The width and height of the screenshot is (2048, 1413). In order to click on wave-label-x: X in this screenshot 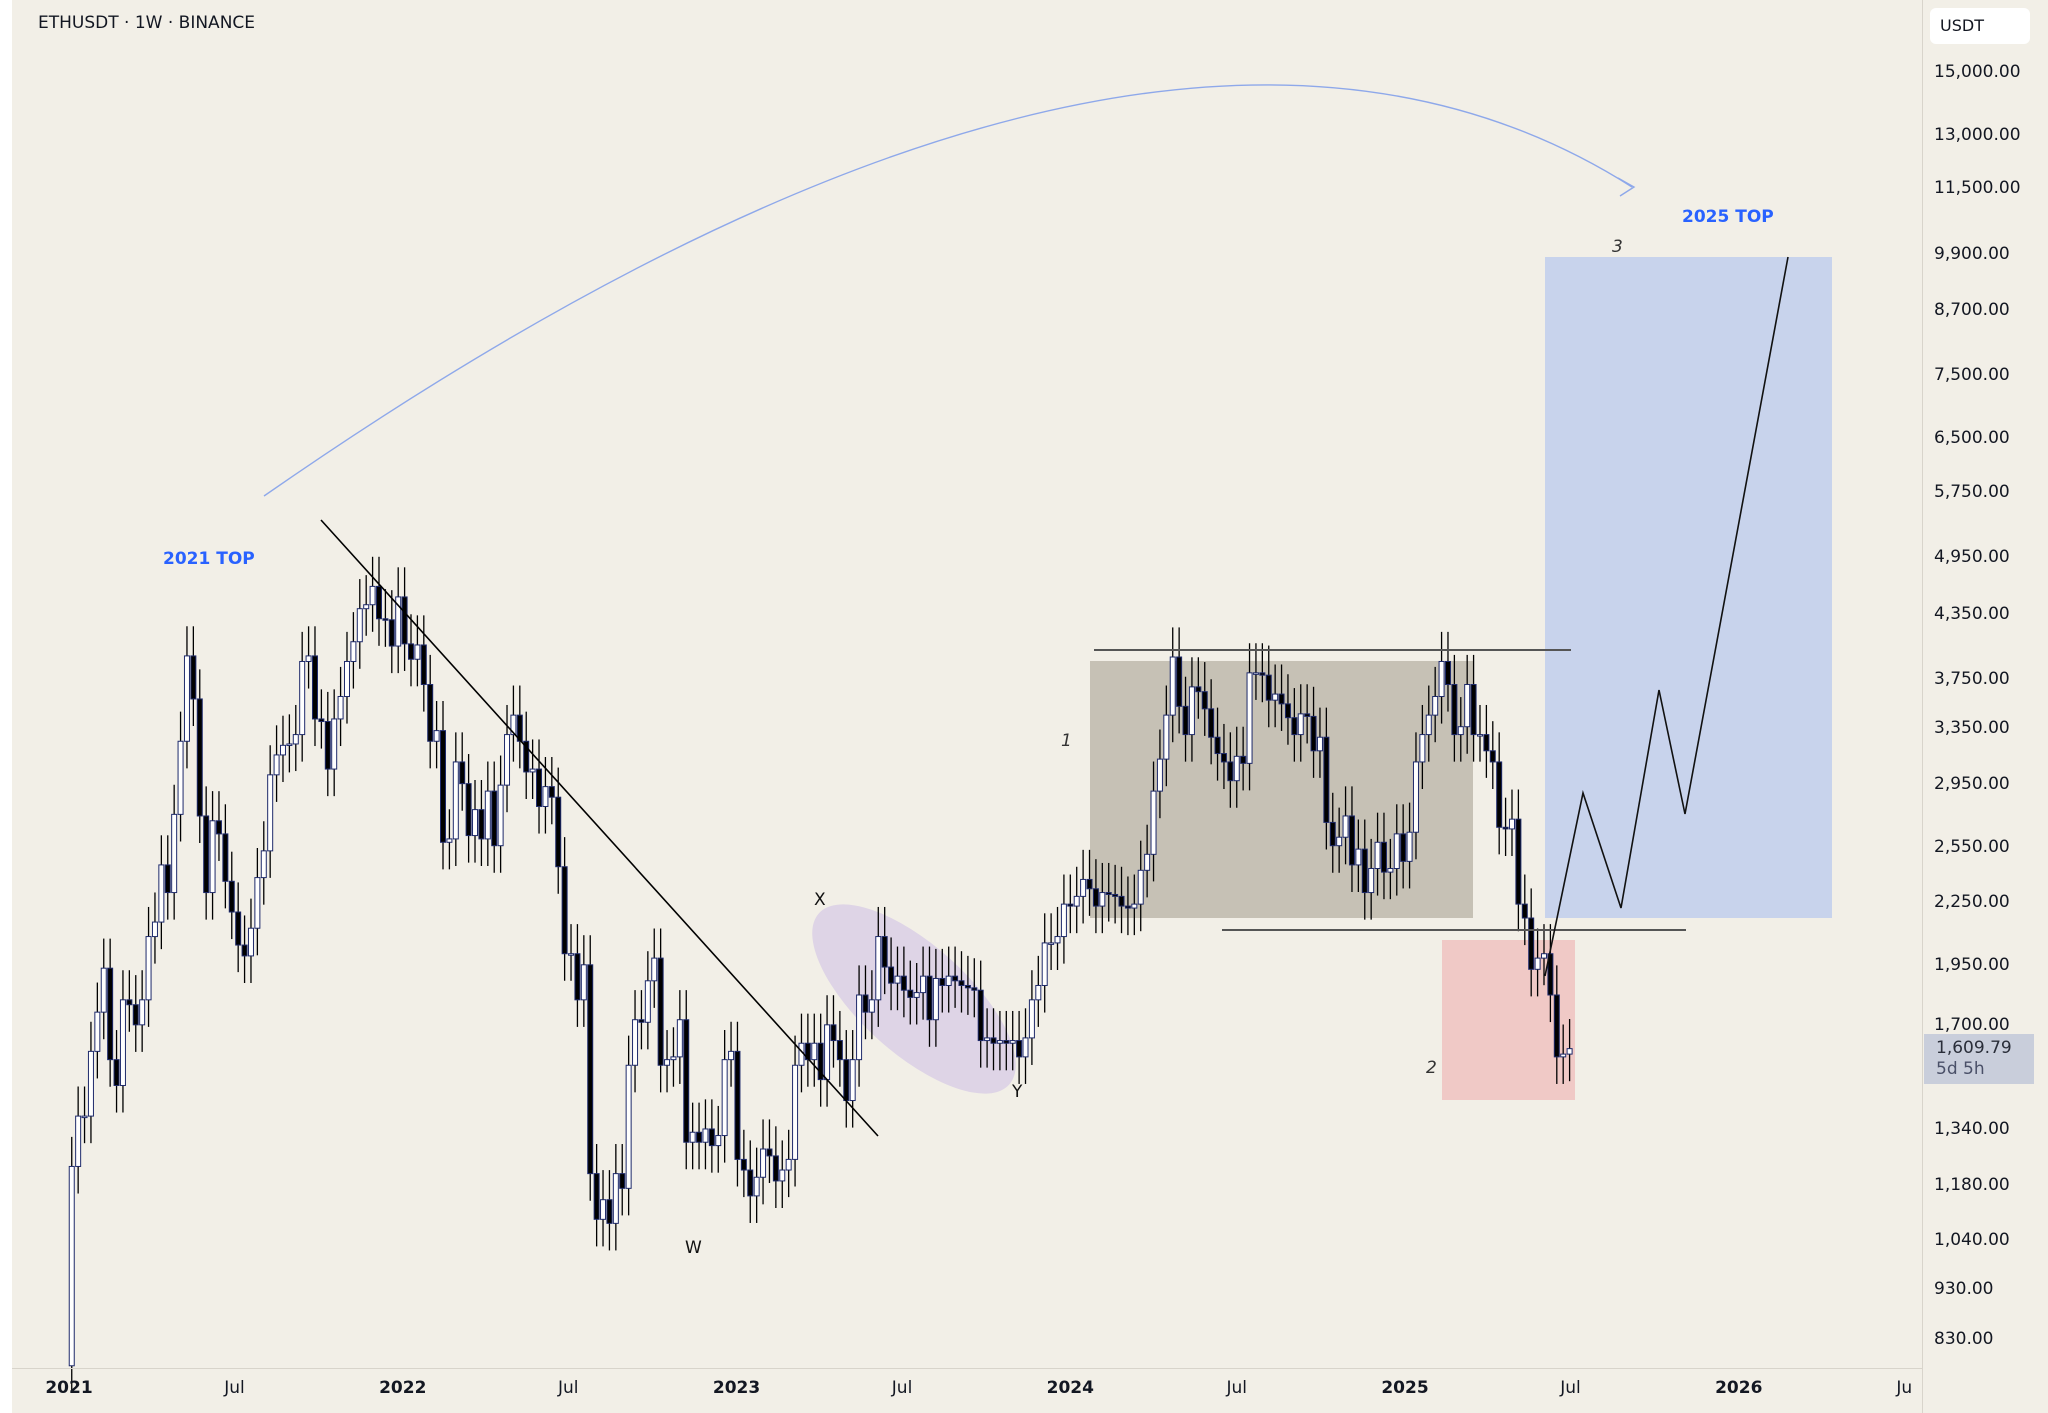, I will do `click(820, 900)`.